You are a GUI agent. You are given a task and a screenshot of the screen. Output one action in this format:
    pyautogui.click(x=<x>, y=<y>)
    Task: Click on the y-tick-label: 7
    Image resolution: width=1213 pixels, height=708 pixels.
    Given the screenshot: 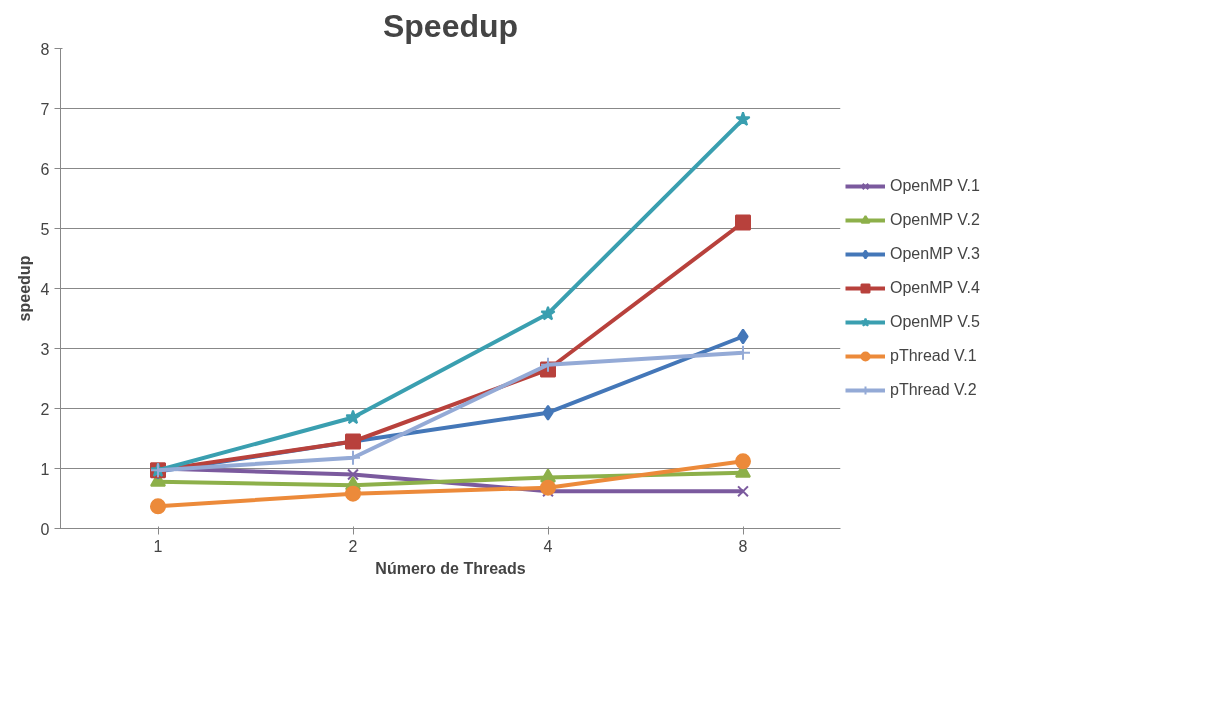 What is the action you would take?
    pyautogui.click(x=45, y=109)
    